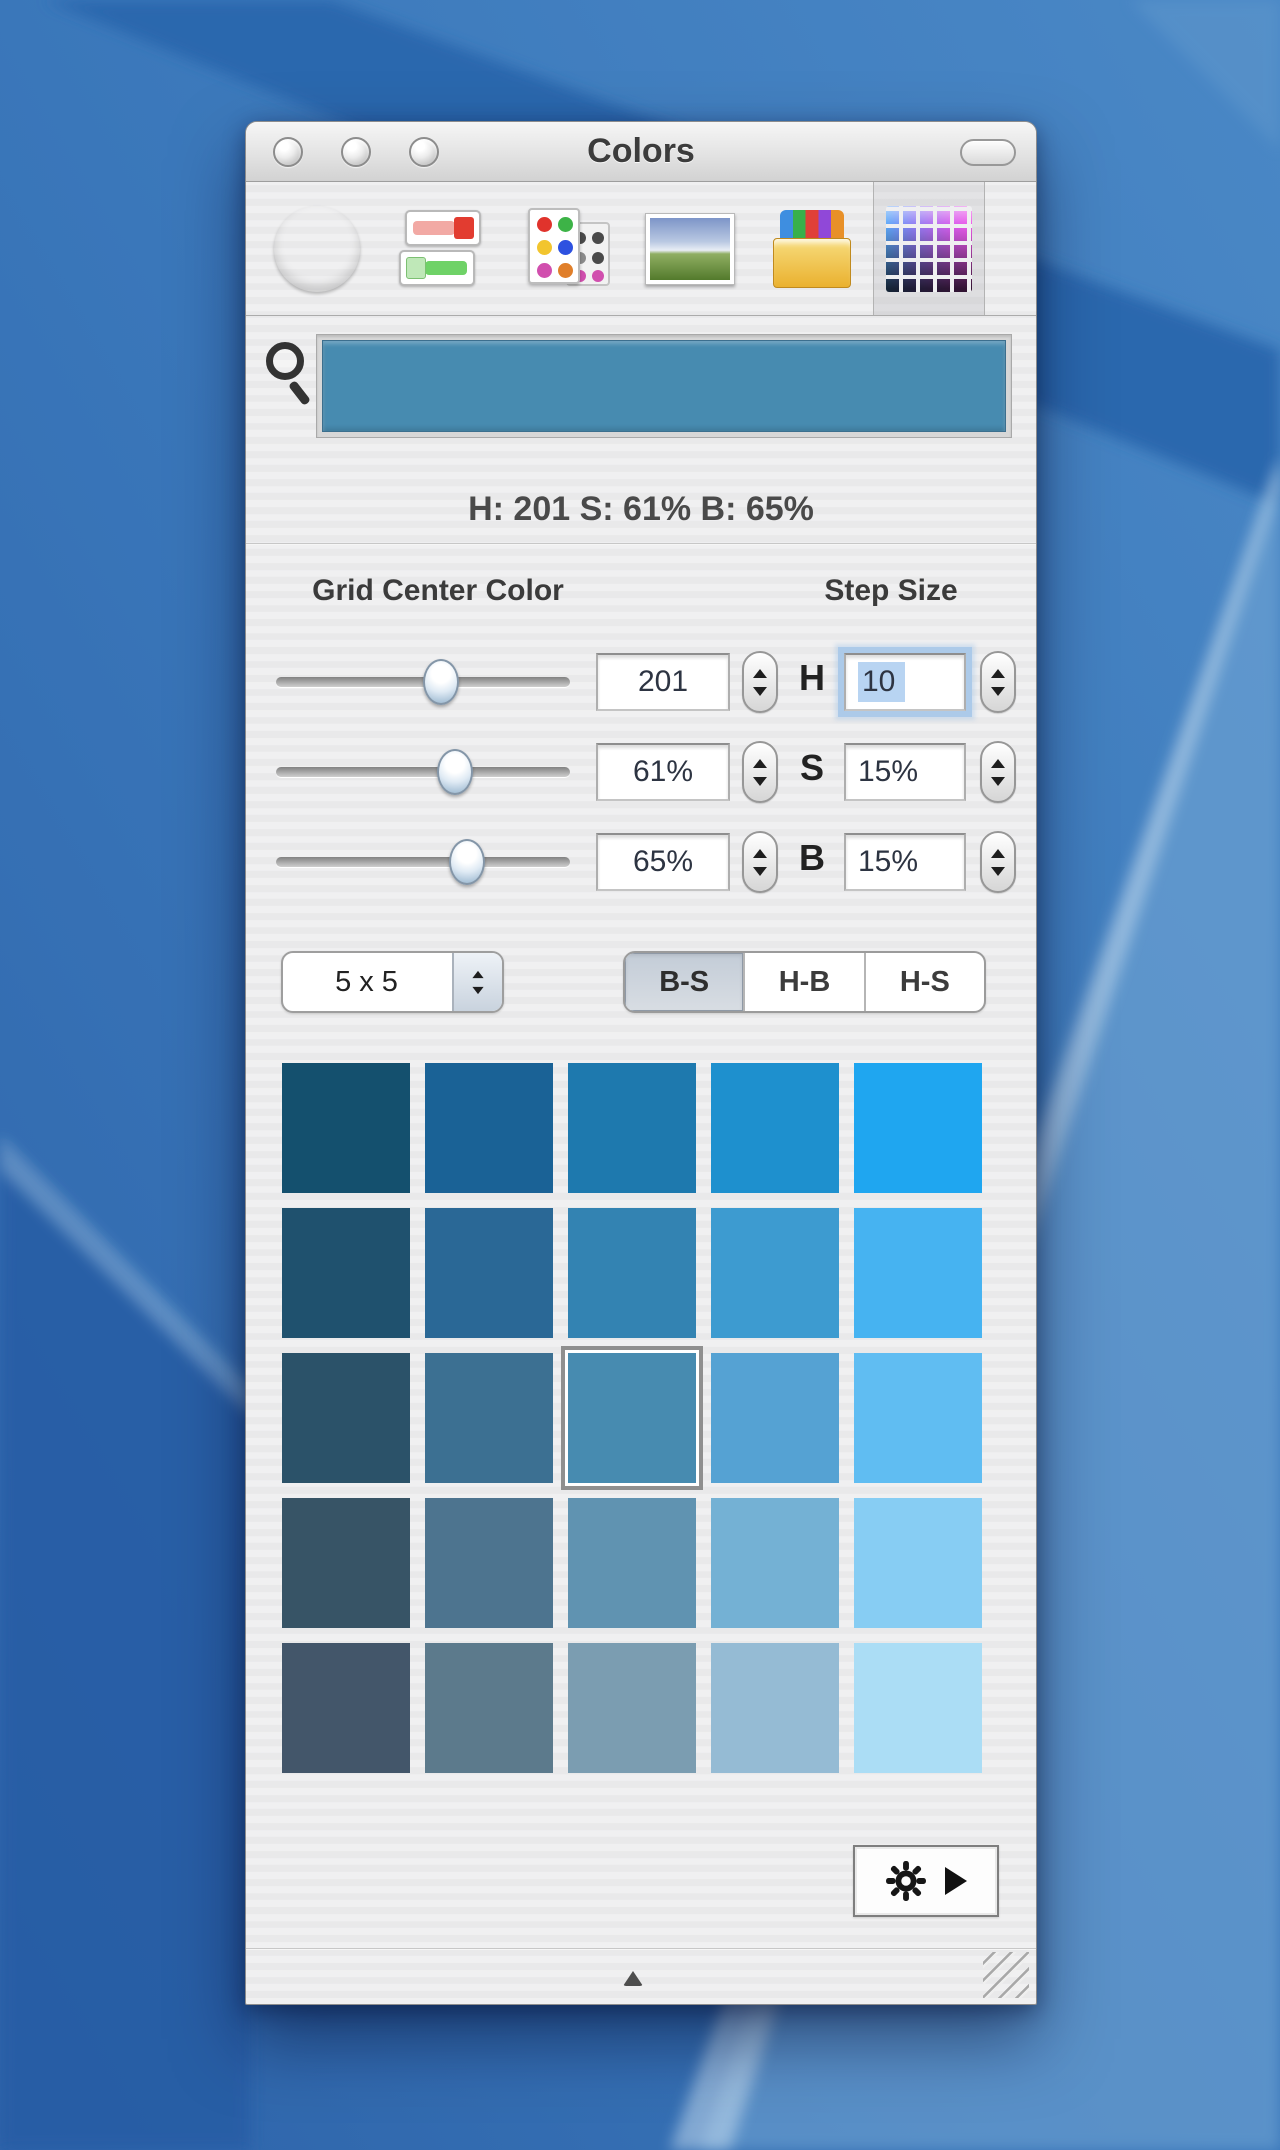 Image resolution: width=1280 pixels, height=2150 pixels. What do you see at coordinates (905, 682) in the screenshot?
I see `hue-step-field: 10` at bounding box center [905, 682].